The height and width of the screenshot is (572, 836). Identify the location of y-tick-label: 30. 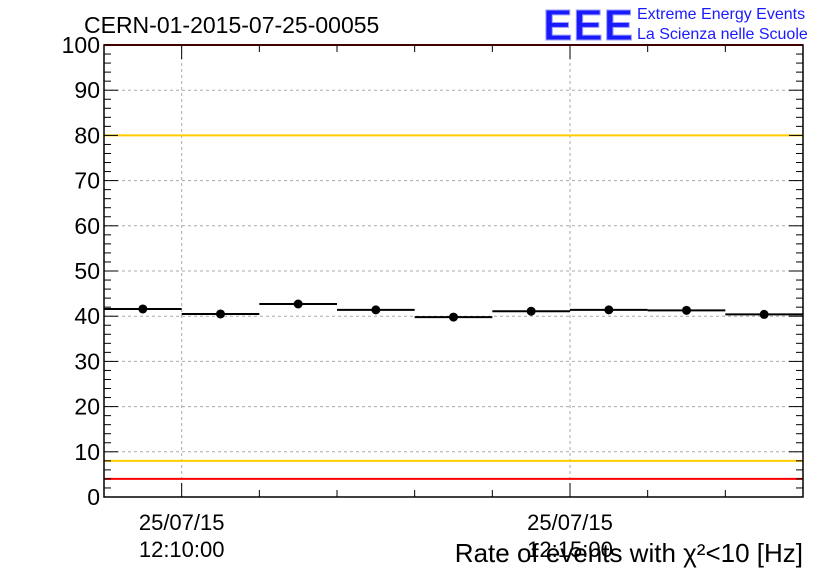
(87, 361).